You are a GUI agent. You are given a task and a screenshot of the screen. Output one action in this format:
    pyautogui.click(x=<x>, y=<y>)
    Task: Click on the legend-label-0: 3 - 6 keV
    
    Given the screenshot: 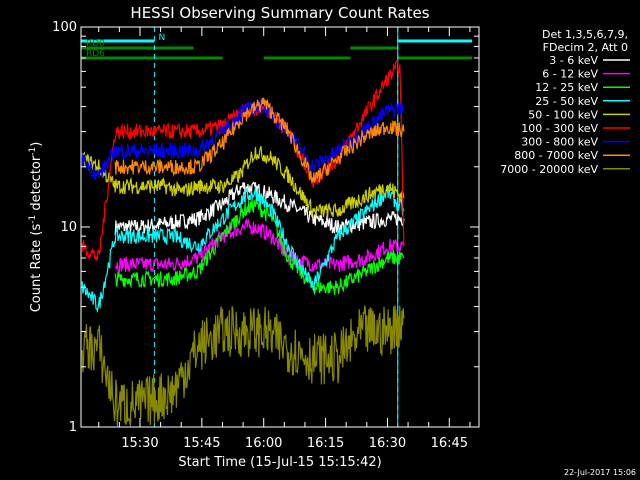 What is the action you would take?
    pyautogui.click(x=573, y=60)
    